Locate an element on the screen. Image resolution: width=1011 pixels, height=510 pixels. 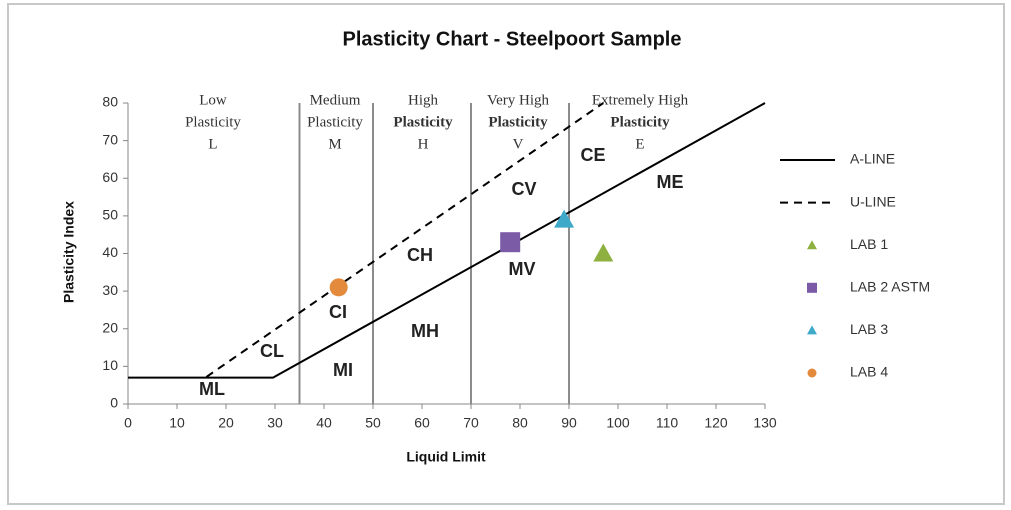
x-tick-label: 30 is located at coordinates (275, 423).